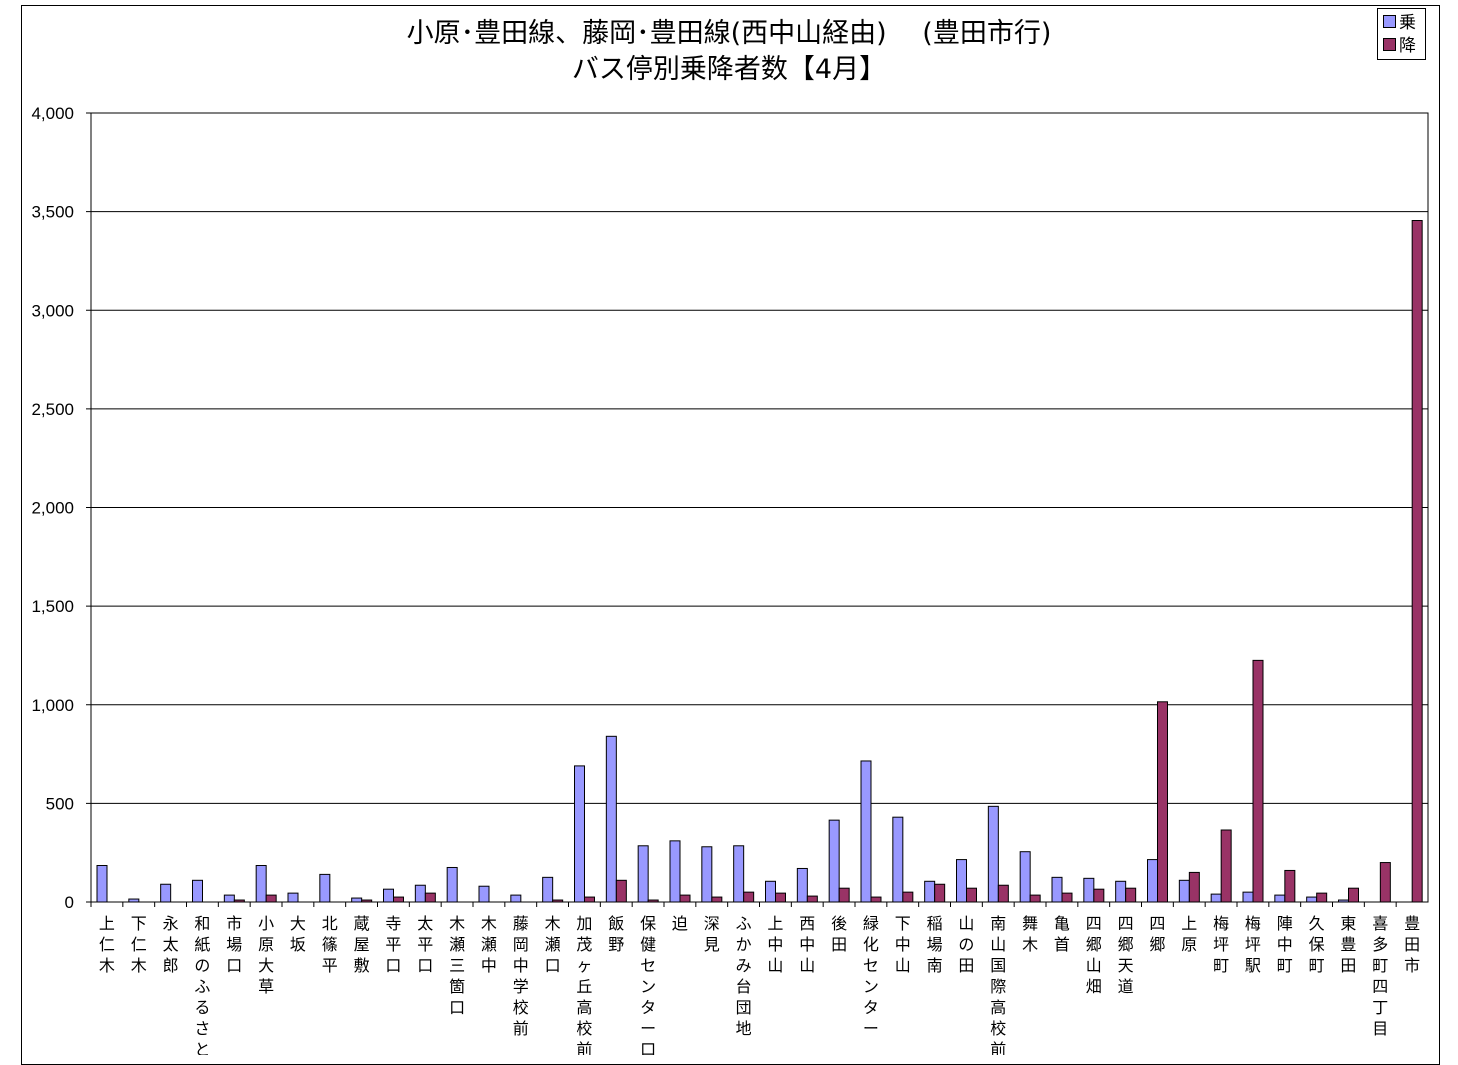 This screenshot has height=1065, width=1458. I want to click on svg-text: 久, so click(1317, 923).